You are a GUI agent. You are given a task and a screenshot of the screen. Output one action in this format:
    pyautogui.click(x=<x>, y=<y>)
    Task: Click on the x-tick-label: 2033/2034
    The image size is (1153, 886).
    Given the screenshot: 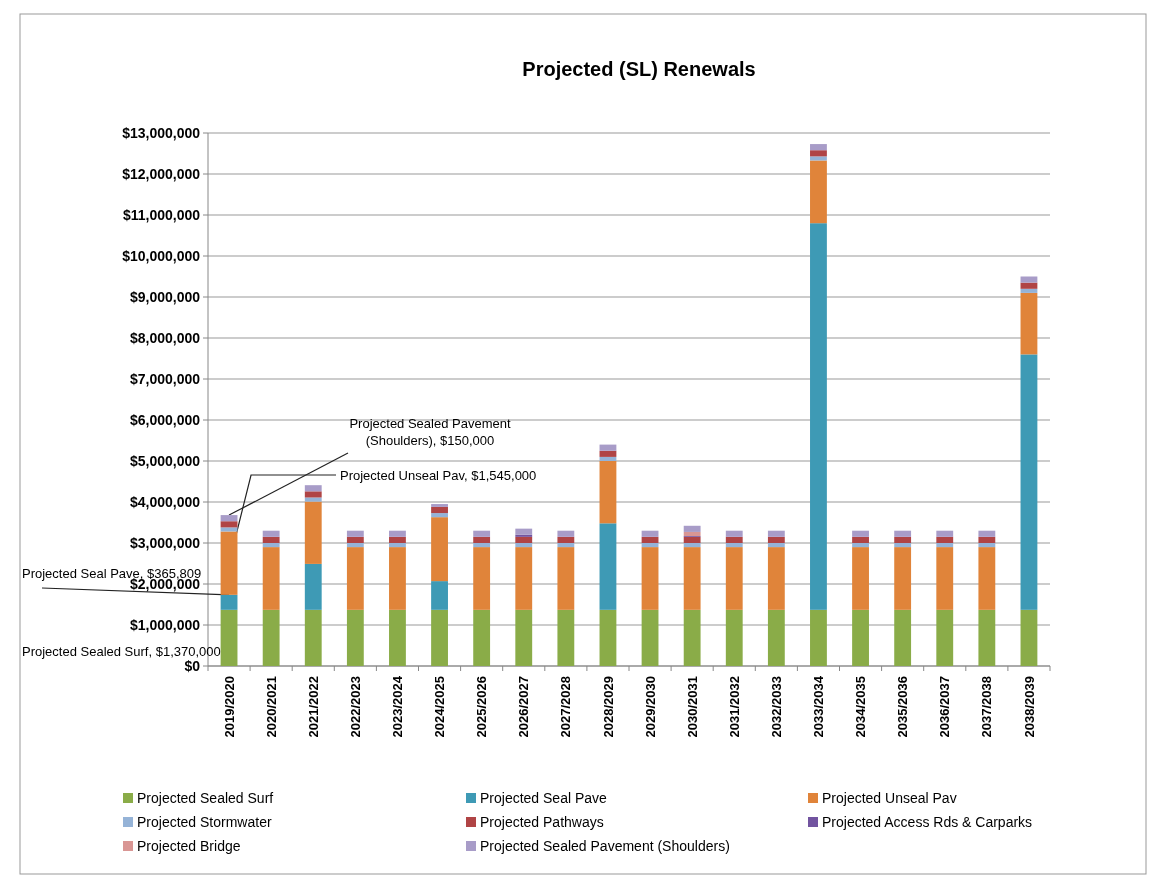 What is the action you would take?
    pyautogui.click(x=818, y=706)
    